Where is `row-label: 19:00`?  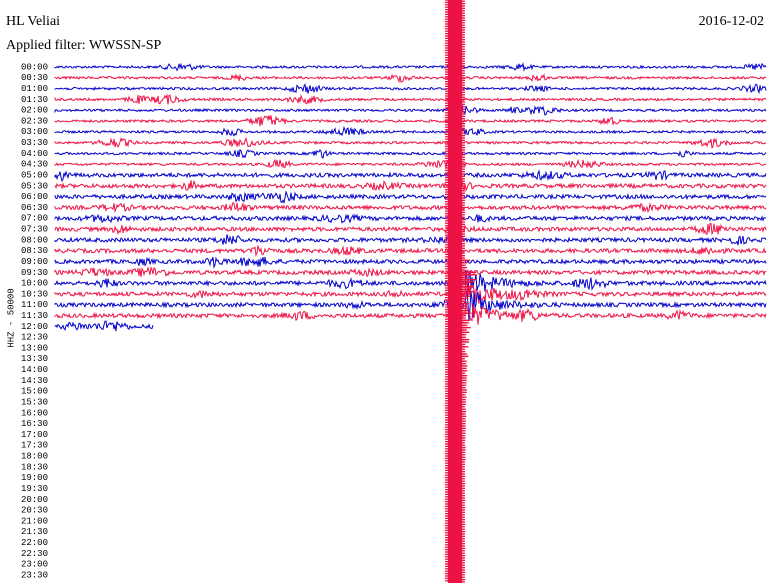 row-label: 19:00 is located at coordinates (34, 478).